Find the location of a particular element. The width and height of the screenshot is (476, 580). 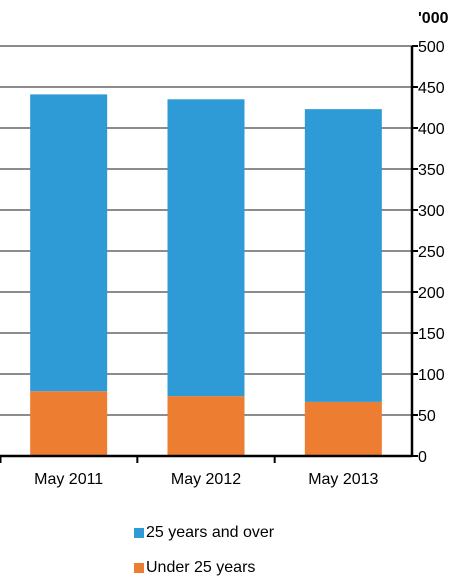

y-tick-label: 250 is located at coordinates (431, 252).